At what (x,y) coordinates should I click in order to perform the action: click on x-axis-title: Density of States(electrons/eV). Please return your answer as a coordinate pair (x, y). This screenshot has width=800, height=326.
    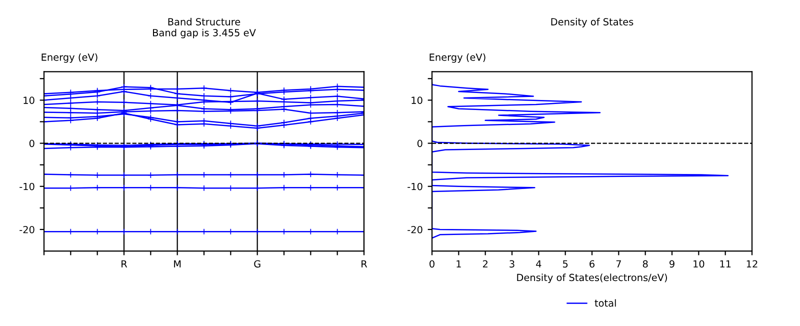
    Looking at the image, I should click on (592, 279).